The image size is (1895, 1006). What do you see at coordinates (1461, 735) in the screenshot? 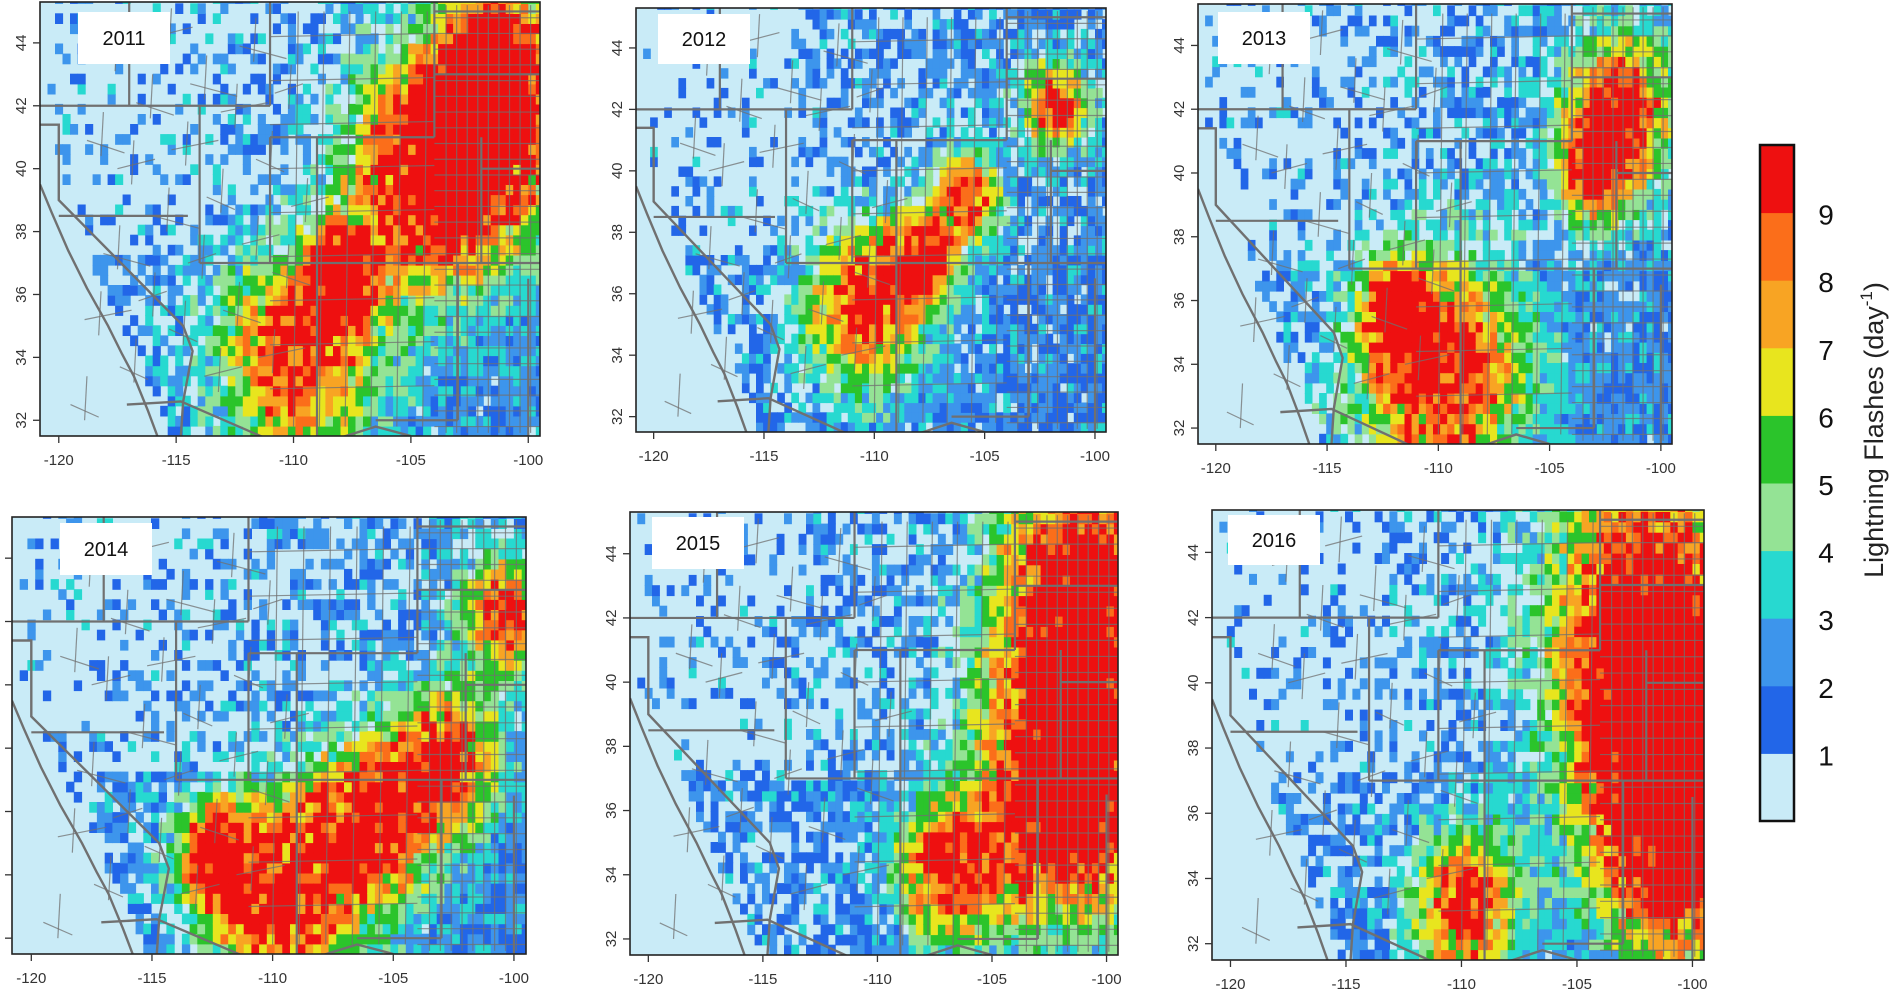
I see `lightning-density-layer` at bounding box center [1461, 735].